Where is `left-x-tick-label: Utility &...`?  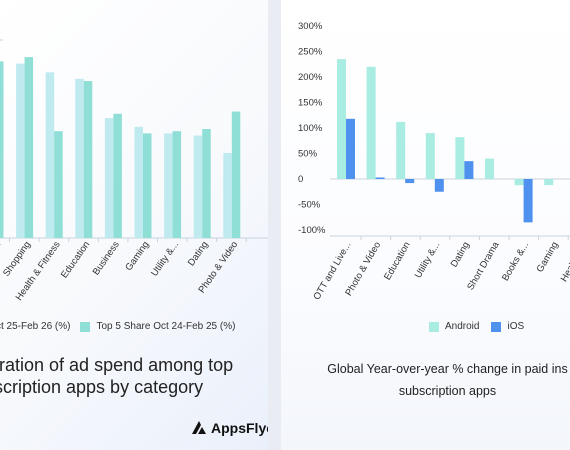 left-x-tick-label: Utility &... is located at coordinates (165, 258).